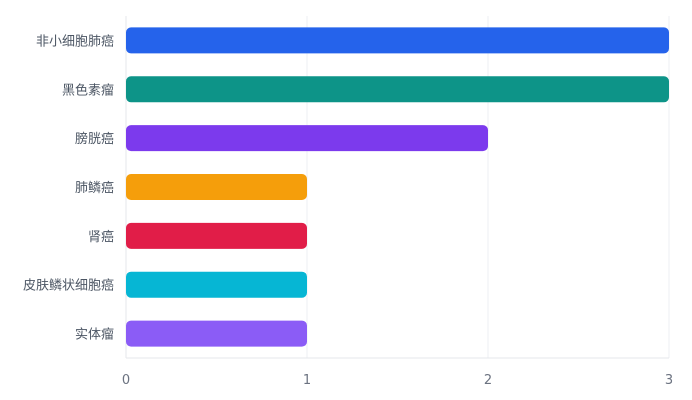 The height and width of the screenshot is (400, 692). What do you see at coordinates (94, 139) in the screenshot?
I see `category-label: 膀胱癌` at bounding box center [94, 139].